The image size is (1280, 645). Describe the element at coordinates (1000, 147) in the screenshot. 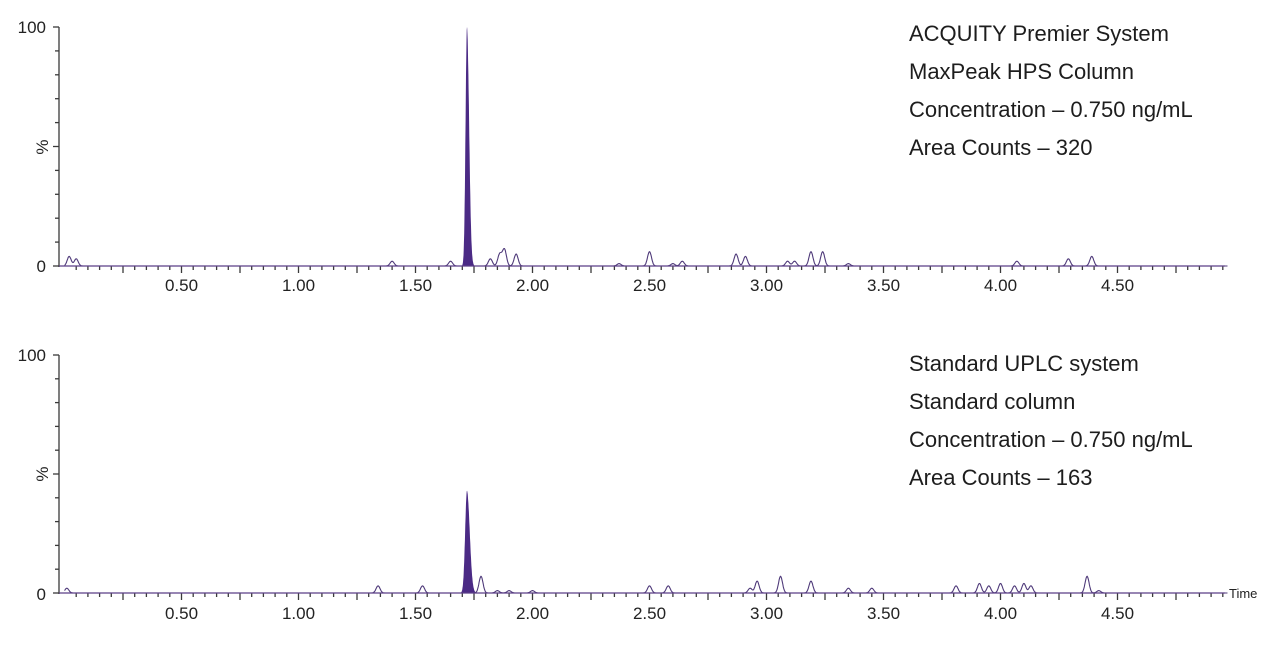

I see `annotation-area-counts: Area Counts – 320` at that location.